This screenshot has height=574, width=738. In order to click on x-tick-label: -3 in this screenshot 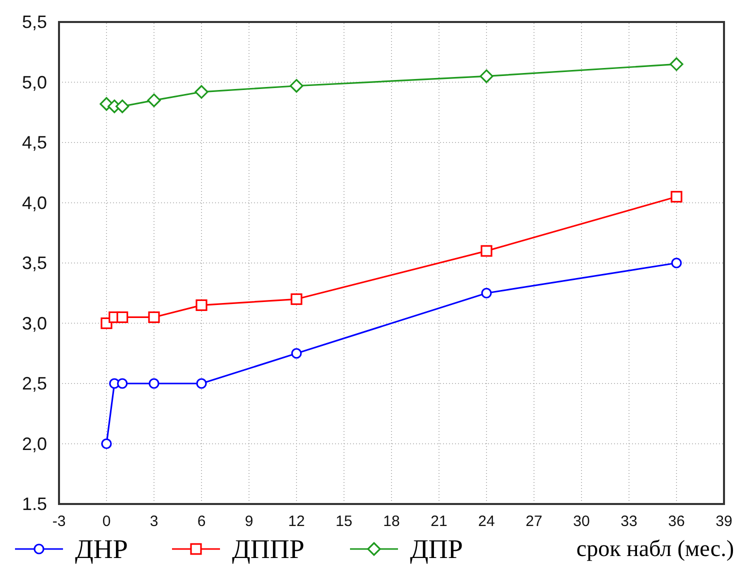, I will do `click(59, 521)`.